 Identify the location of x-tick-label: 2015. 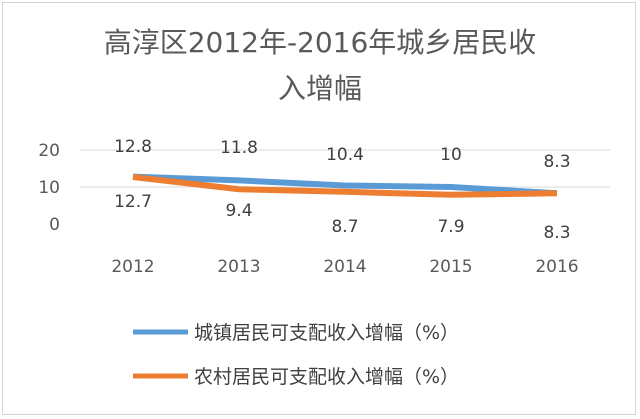
(450, 267).